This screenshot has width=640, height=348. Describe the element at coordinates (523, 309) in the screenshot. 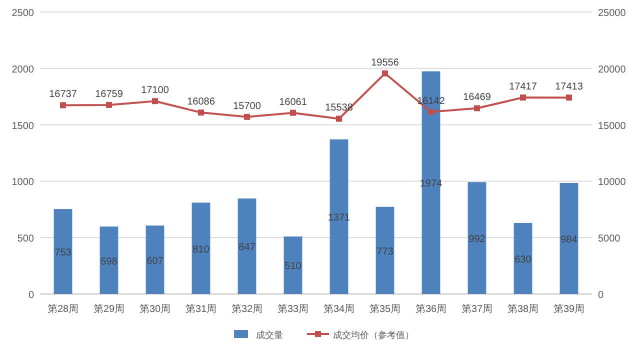

I see `x-tick-label: 第38周` at that location.